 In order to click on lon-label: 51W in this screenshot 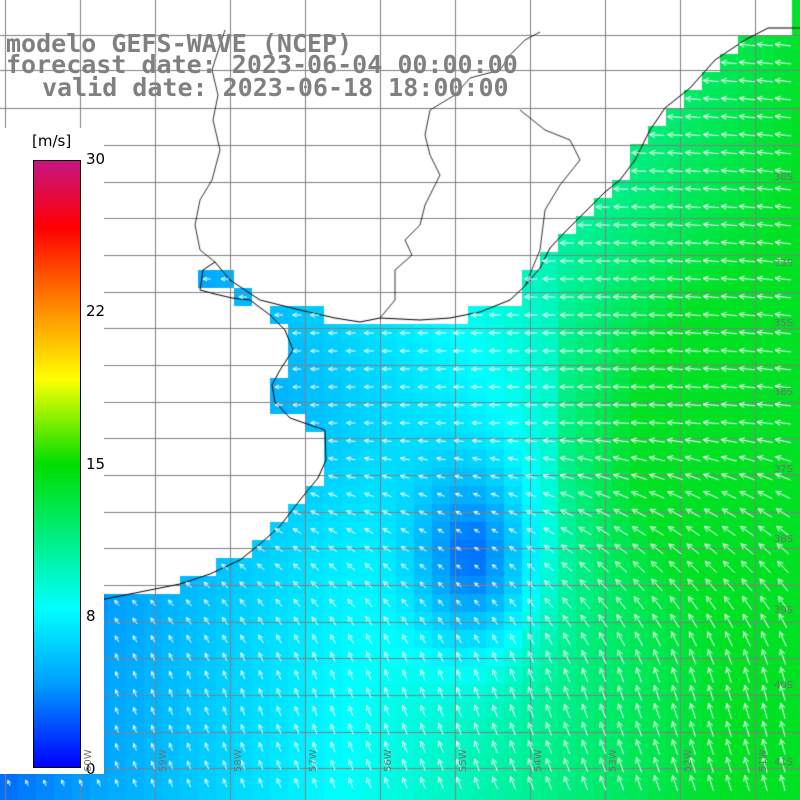, I will do `click(763, 760)`.